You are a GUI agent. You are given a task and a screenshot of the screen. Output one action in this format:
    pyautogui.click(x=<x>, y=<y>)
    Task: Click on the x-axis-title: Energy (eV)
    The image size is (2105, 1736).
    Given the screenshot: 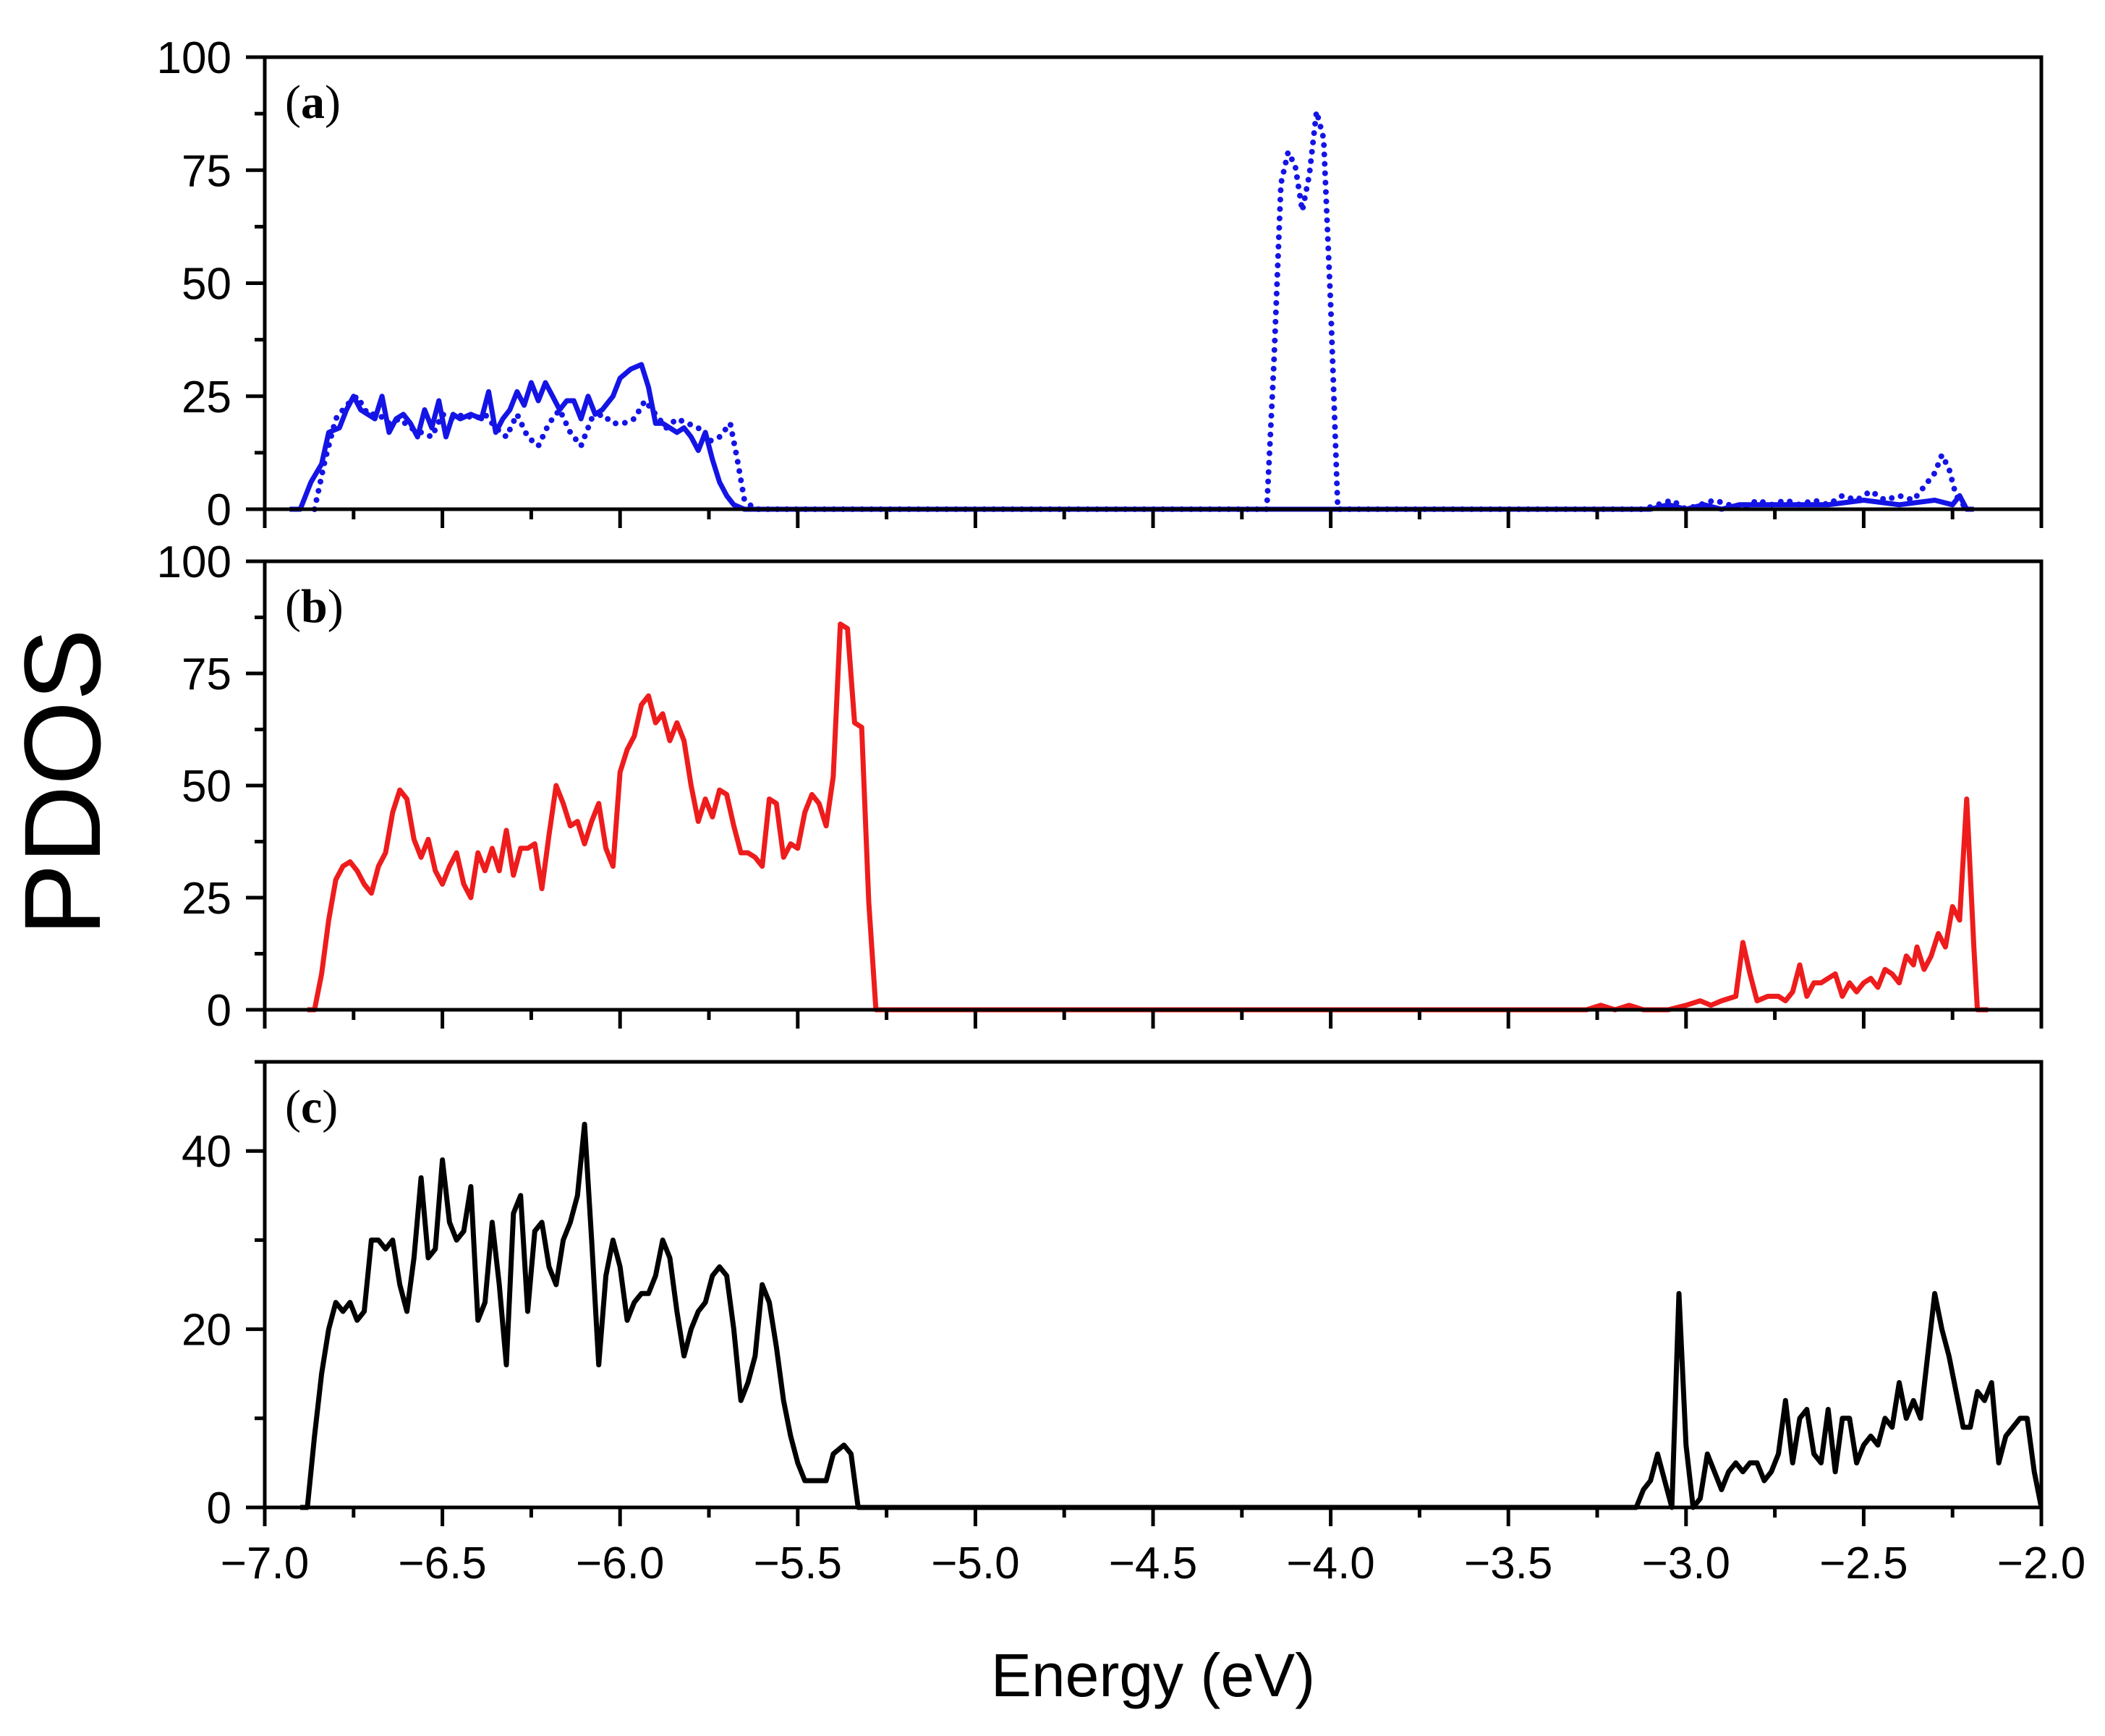 What is the action you would take?
    pyautogui.click(x=1153, y=1675)
    